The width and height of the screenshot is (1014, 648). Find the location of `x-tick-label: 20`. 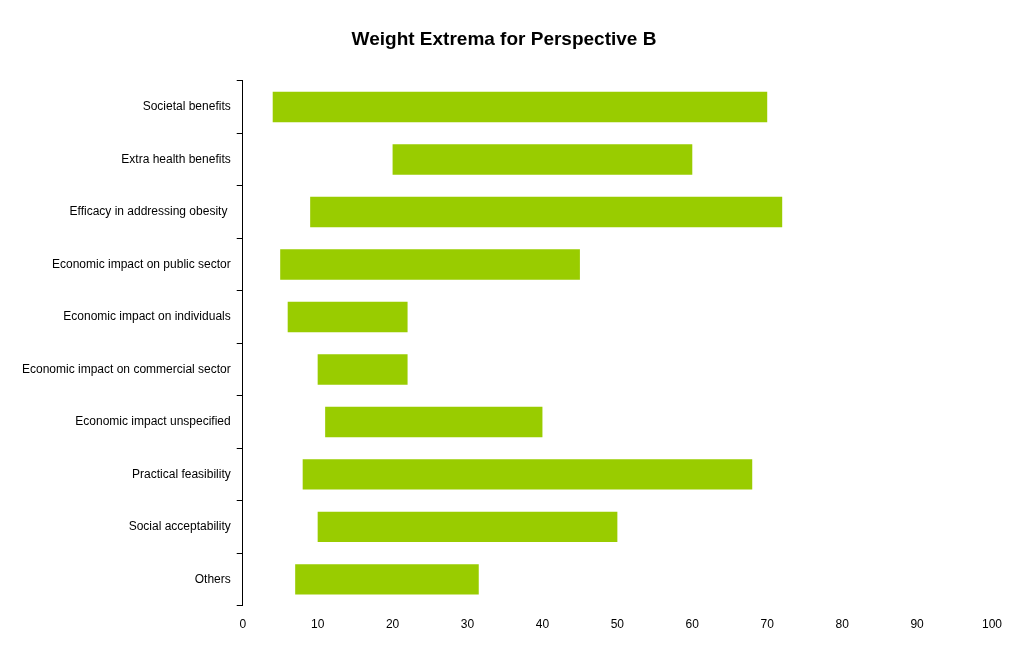

x-tick-label: 20 is located at coordinates (392, 624).